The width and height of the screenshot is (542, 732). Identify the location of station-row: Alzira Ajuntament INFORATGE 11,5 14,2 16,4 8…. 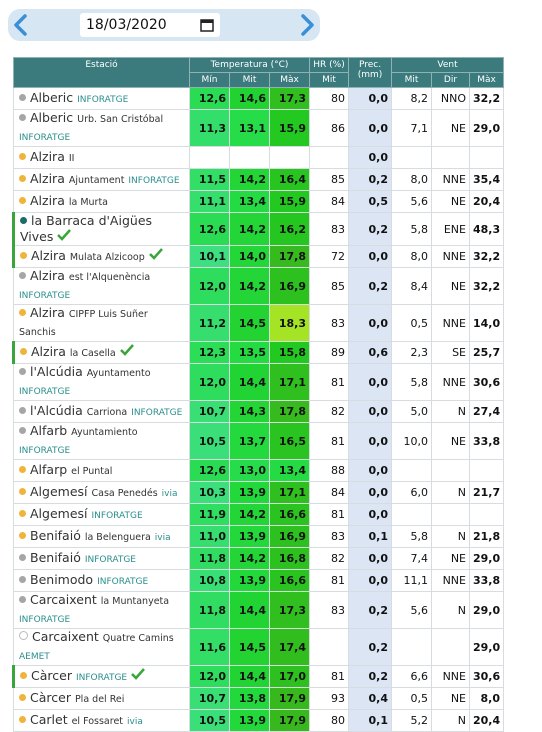
(259, 179).